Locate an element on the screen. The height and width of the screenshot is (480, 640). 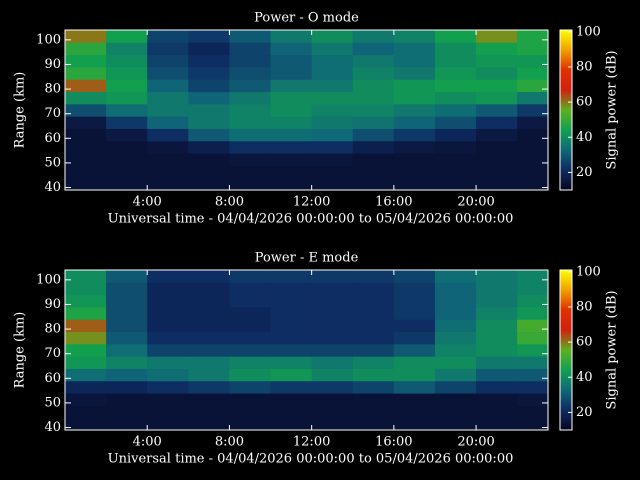
y-tick-label: 60 is located at coordinates (52, 378).